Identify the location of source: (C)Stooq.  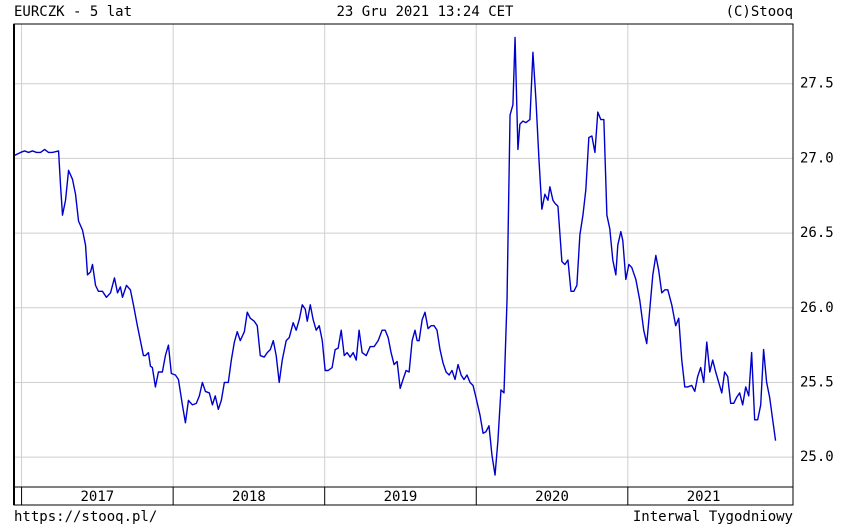
(759, 12).